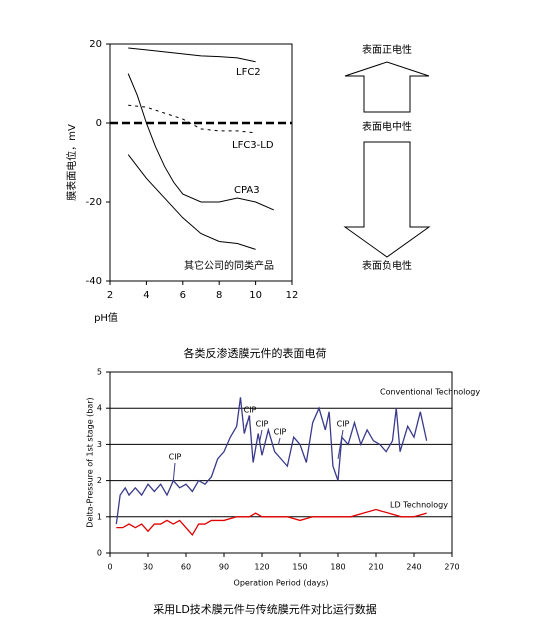 The image size is (535, 622). What do you see at coordinates (387, 265) in the screenshot?
I see `diagram-label: 表面负电性` at bounding box center [387, 265].